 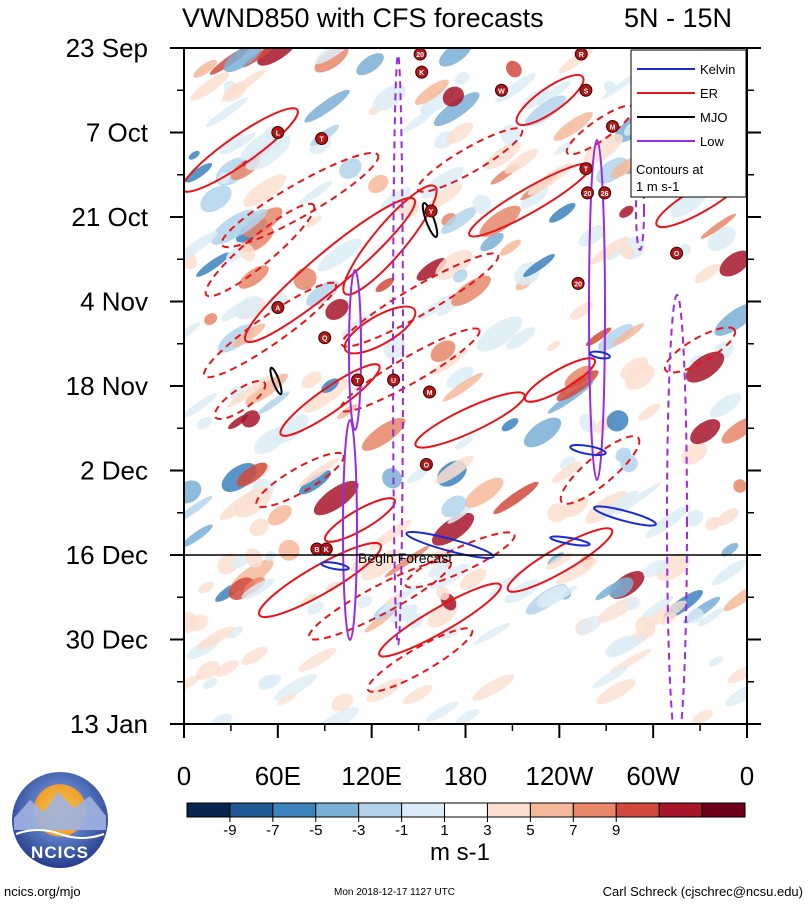 I want to click on y-tick-label: 16 Dec, so click(x=107, y=555).